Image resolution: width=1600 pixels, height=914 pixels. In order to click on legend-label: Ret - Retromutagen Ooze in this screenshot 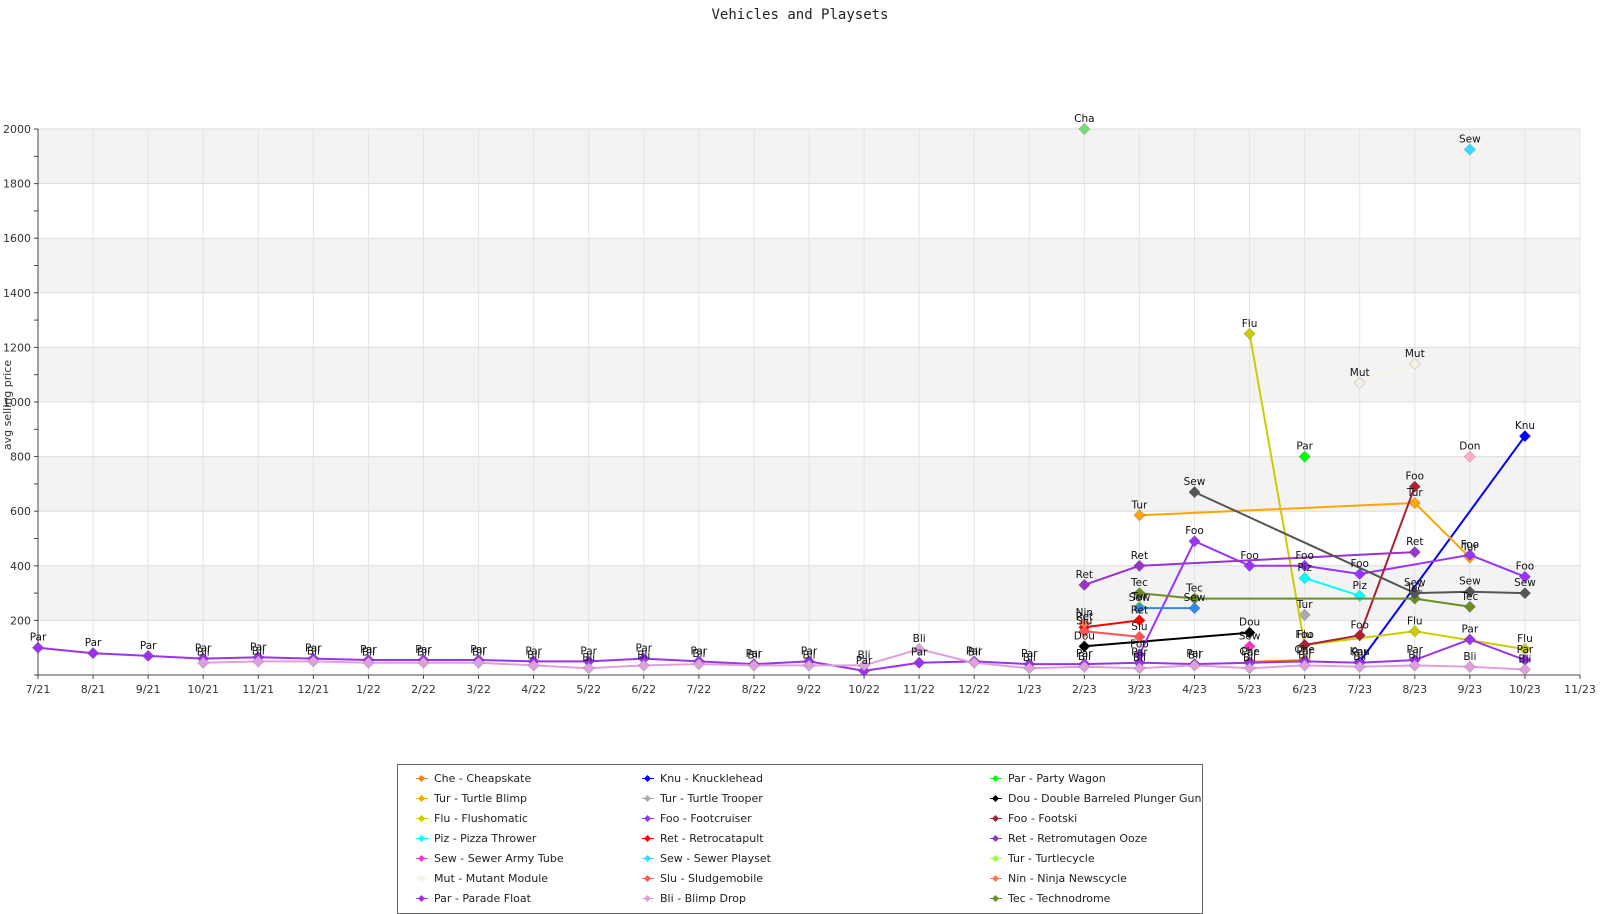, I will do `click(1078, 838)`.